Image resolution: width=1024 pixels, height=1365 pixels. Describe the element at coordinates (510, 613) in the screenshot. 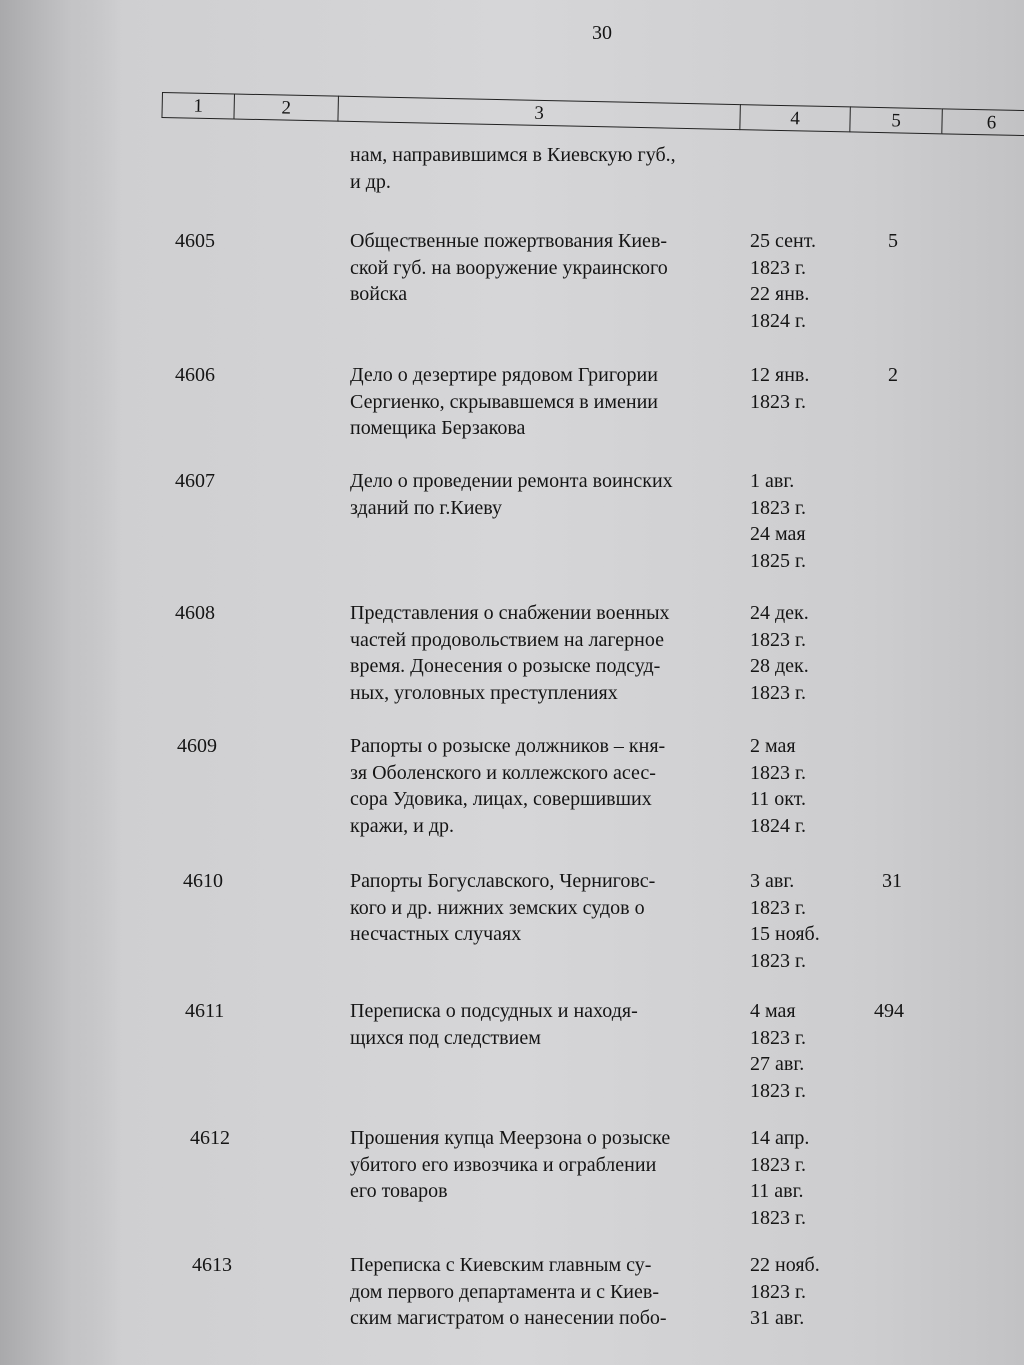

I see `description-line: Представления о снабжении военных` at that location.